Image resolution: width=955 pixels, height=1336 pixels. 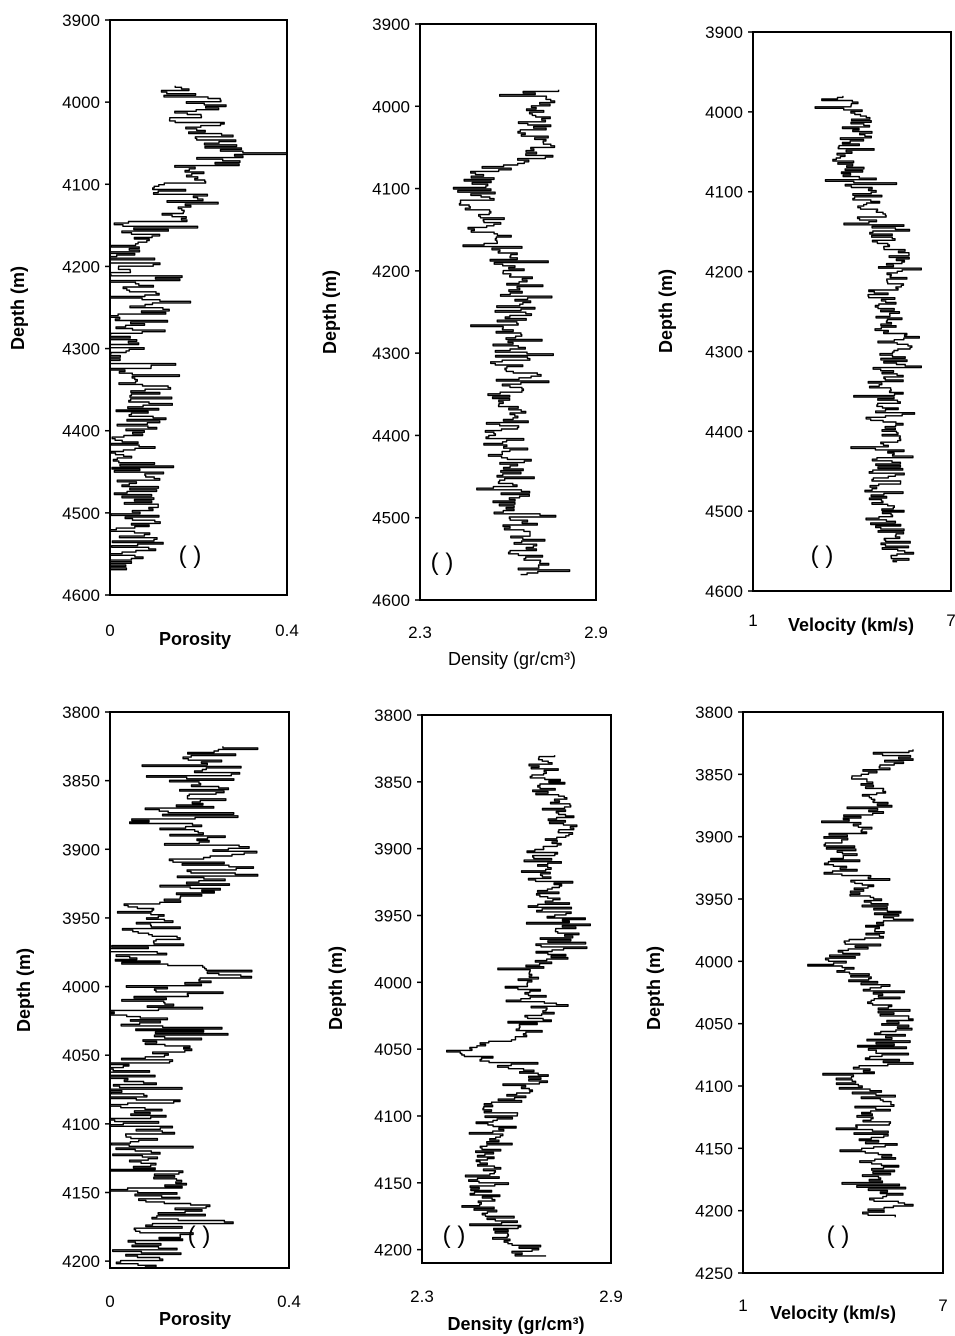 What do you see at coordinates (198, 328) in the screenshot?
I see `log-trace-top-porosity` at bounding box center [198, 328].